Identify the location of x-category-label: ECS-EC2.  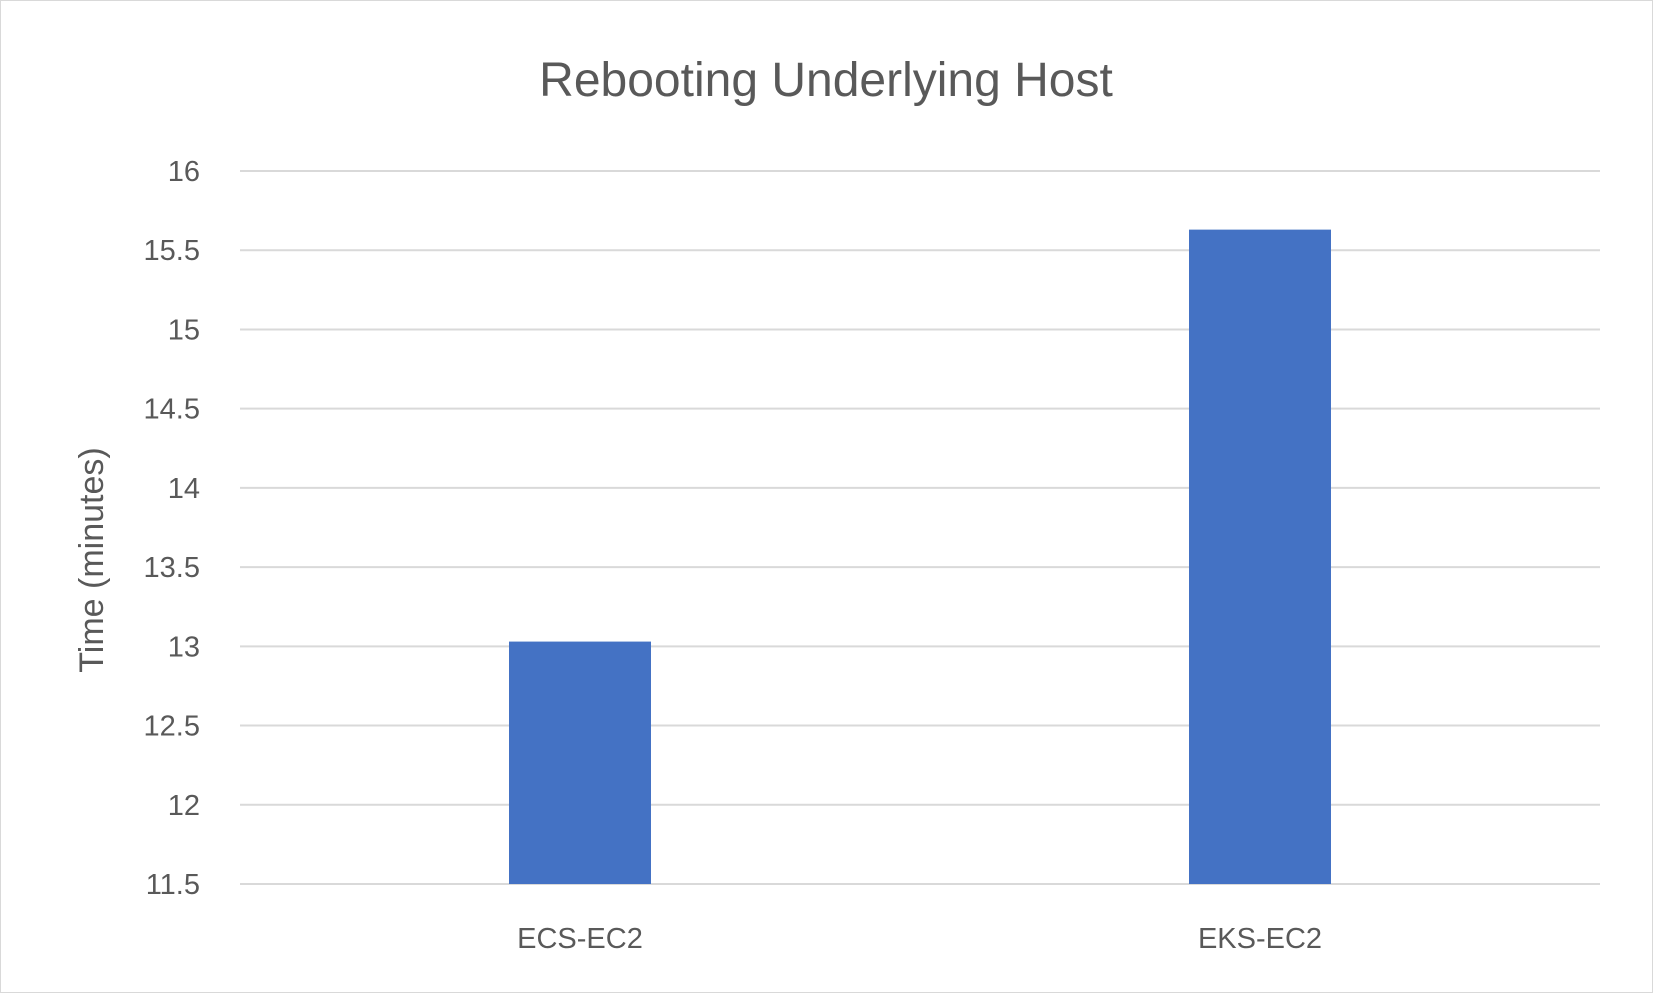
(580, 939).